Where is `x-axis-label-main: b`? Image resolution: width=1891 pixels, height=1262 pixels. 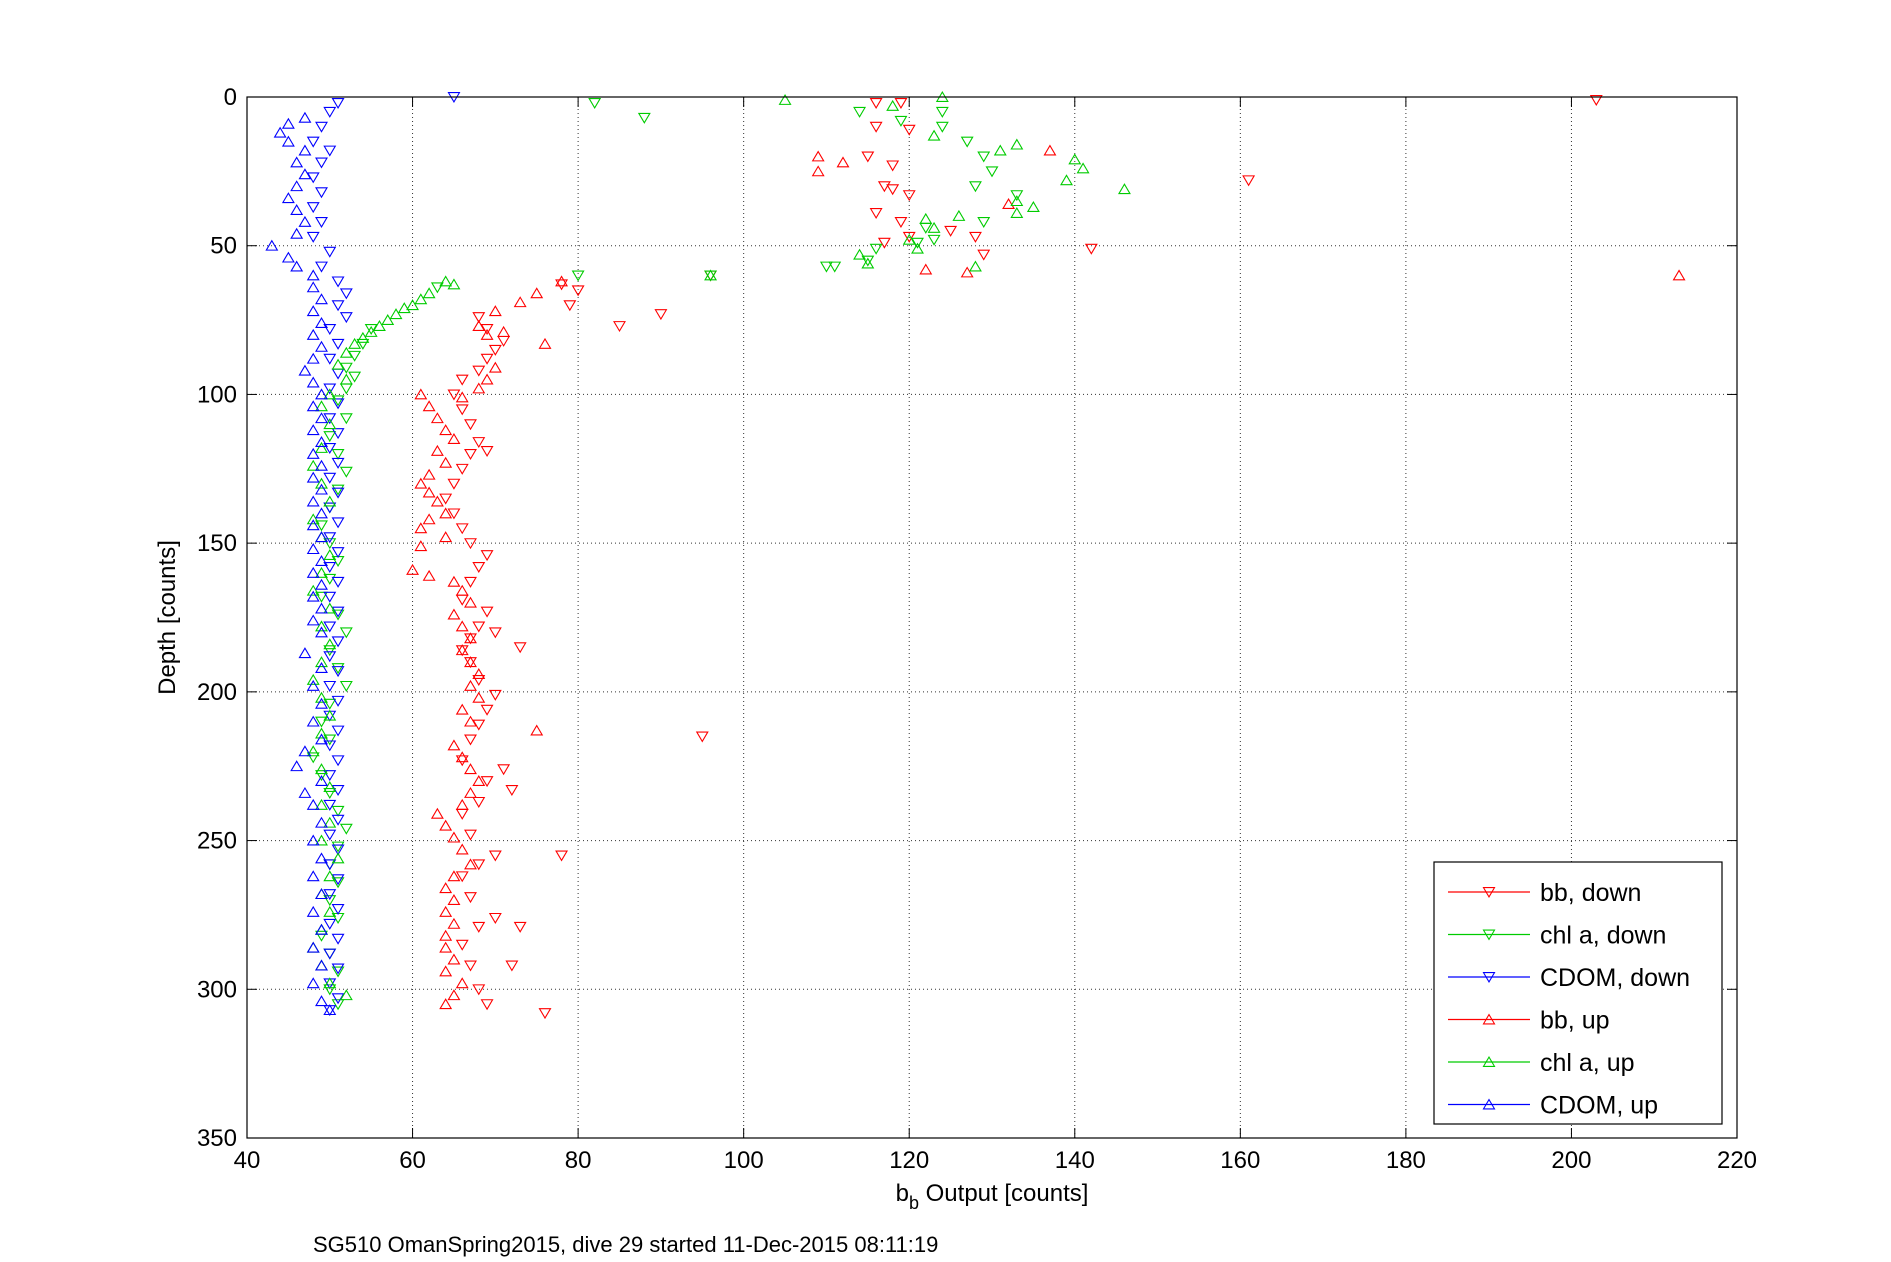
x-axis-label-main: b is located at coordinates (902, 1193).